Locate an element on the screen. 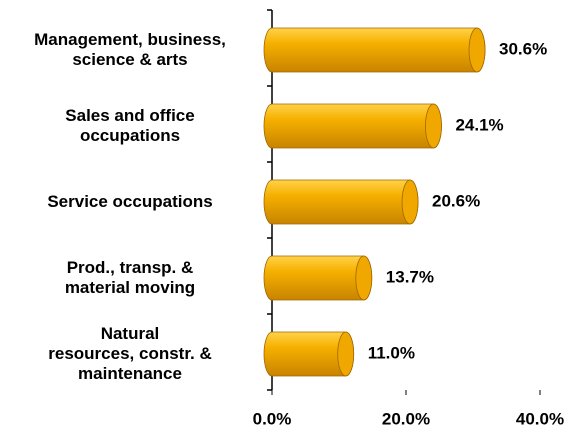  y-tick-label: Prod., transp. & material moving is located at coordinates (130, 277).